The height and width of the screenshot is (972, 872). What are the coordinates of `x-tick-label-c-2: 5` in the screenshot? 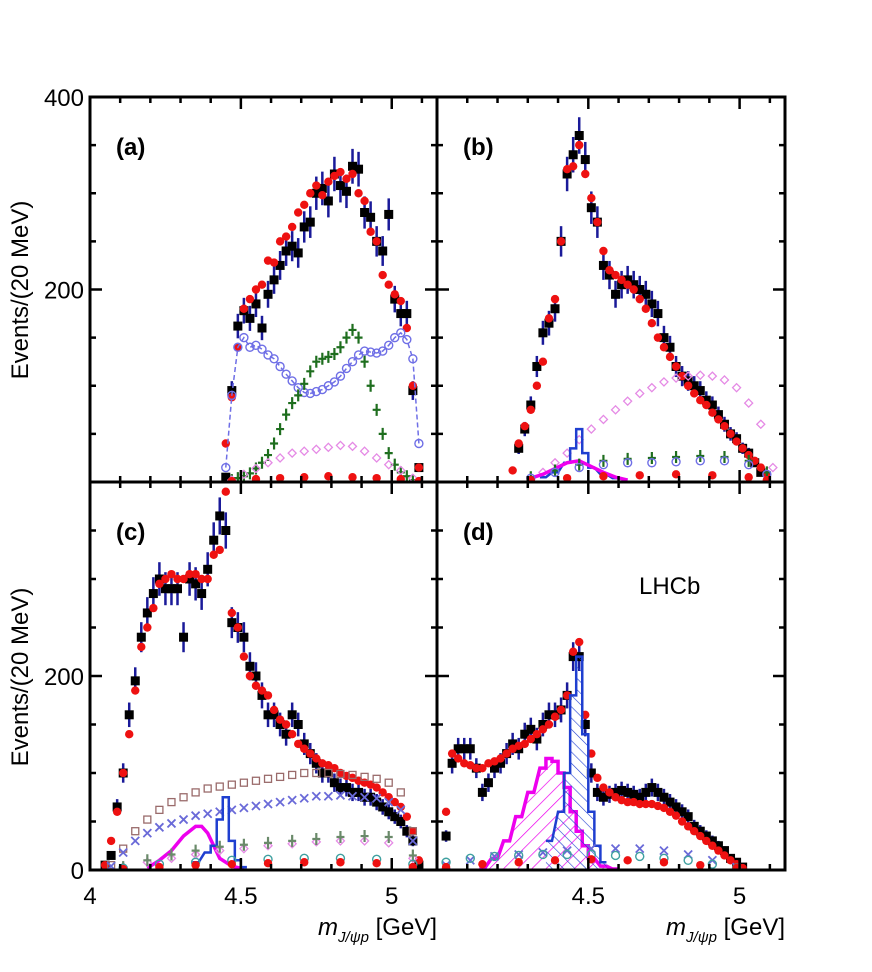 It's located at (391, 896).